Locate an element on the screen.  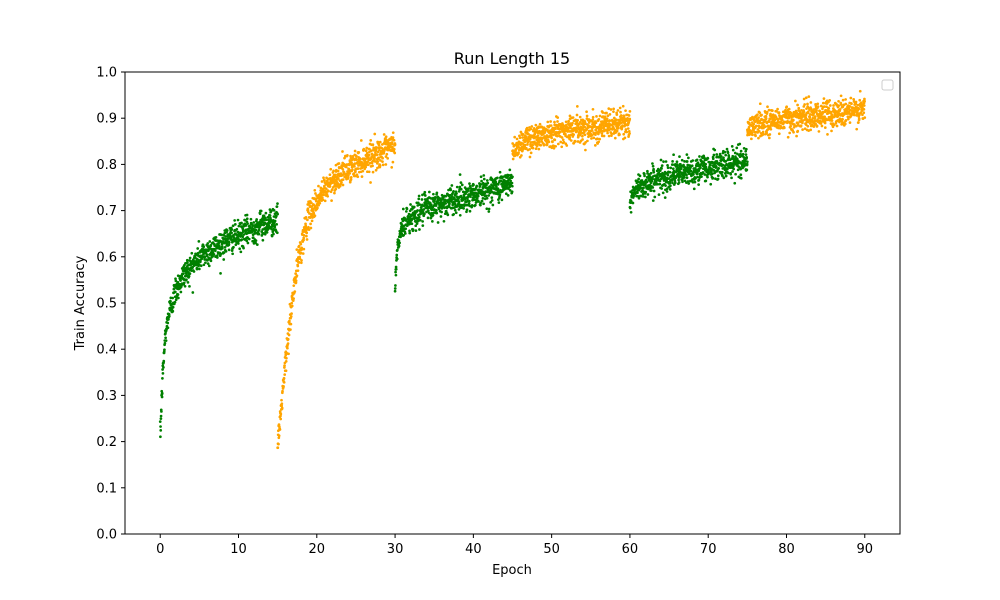
legend-box is located at coordinates (887, 85).